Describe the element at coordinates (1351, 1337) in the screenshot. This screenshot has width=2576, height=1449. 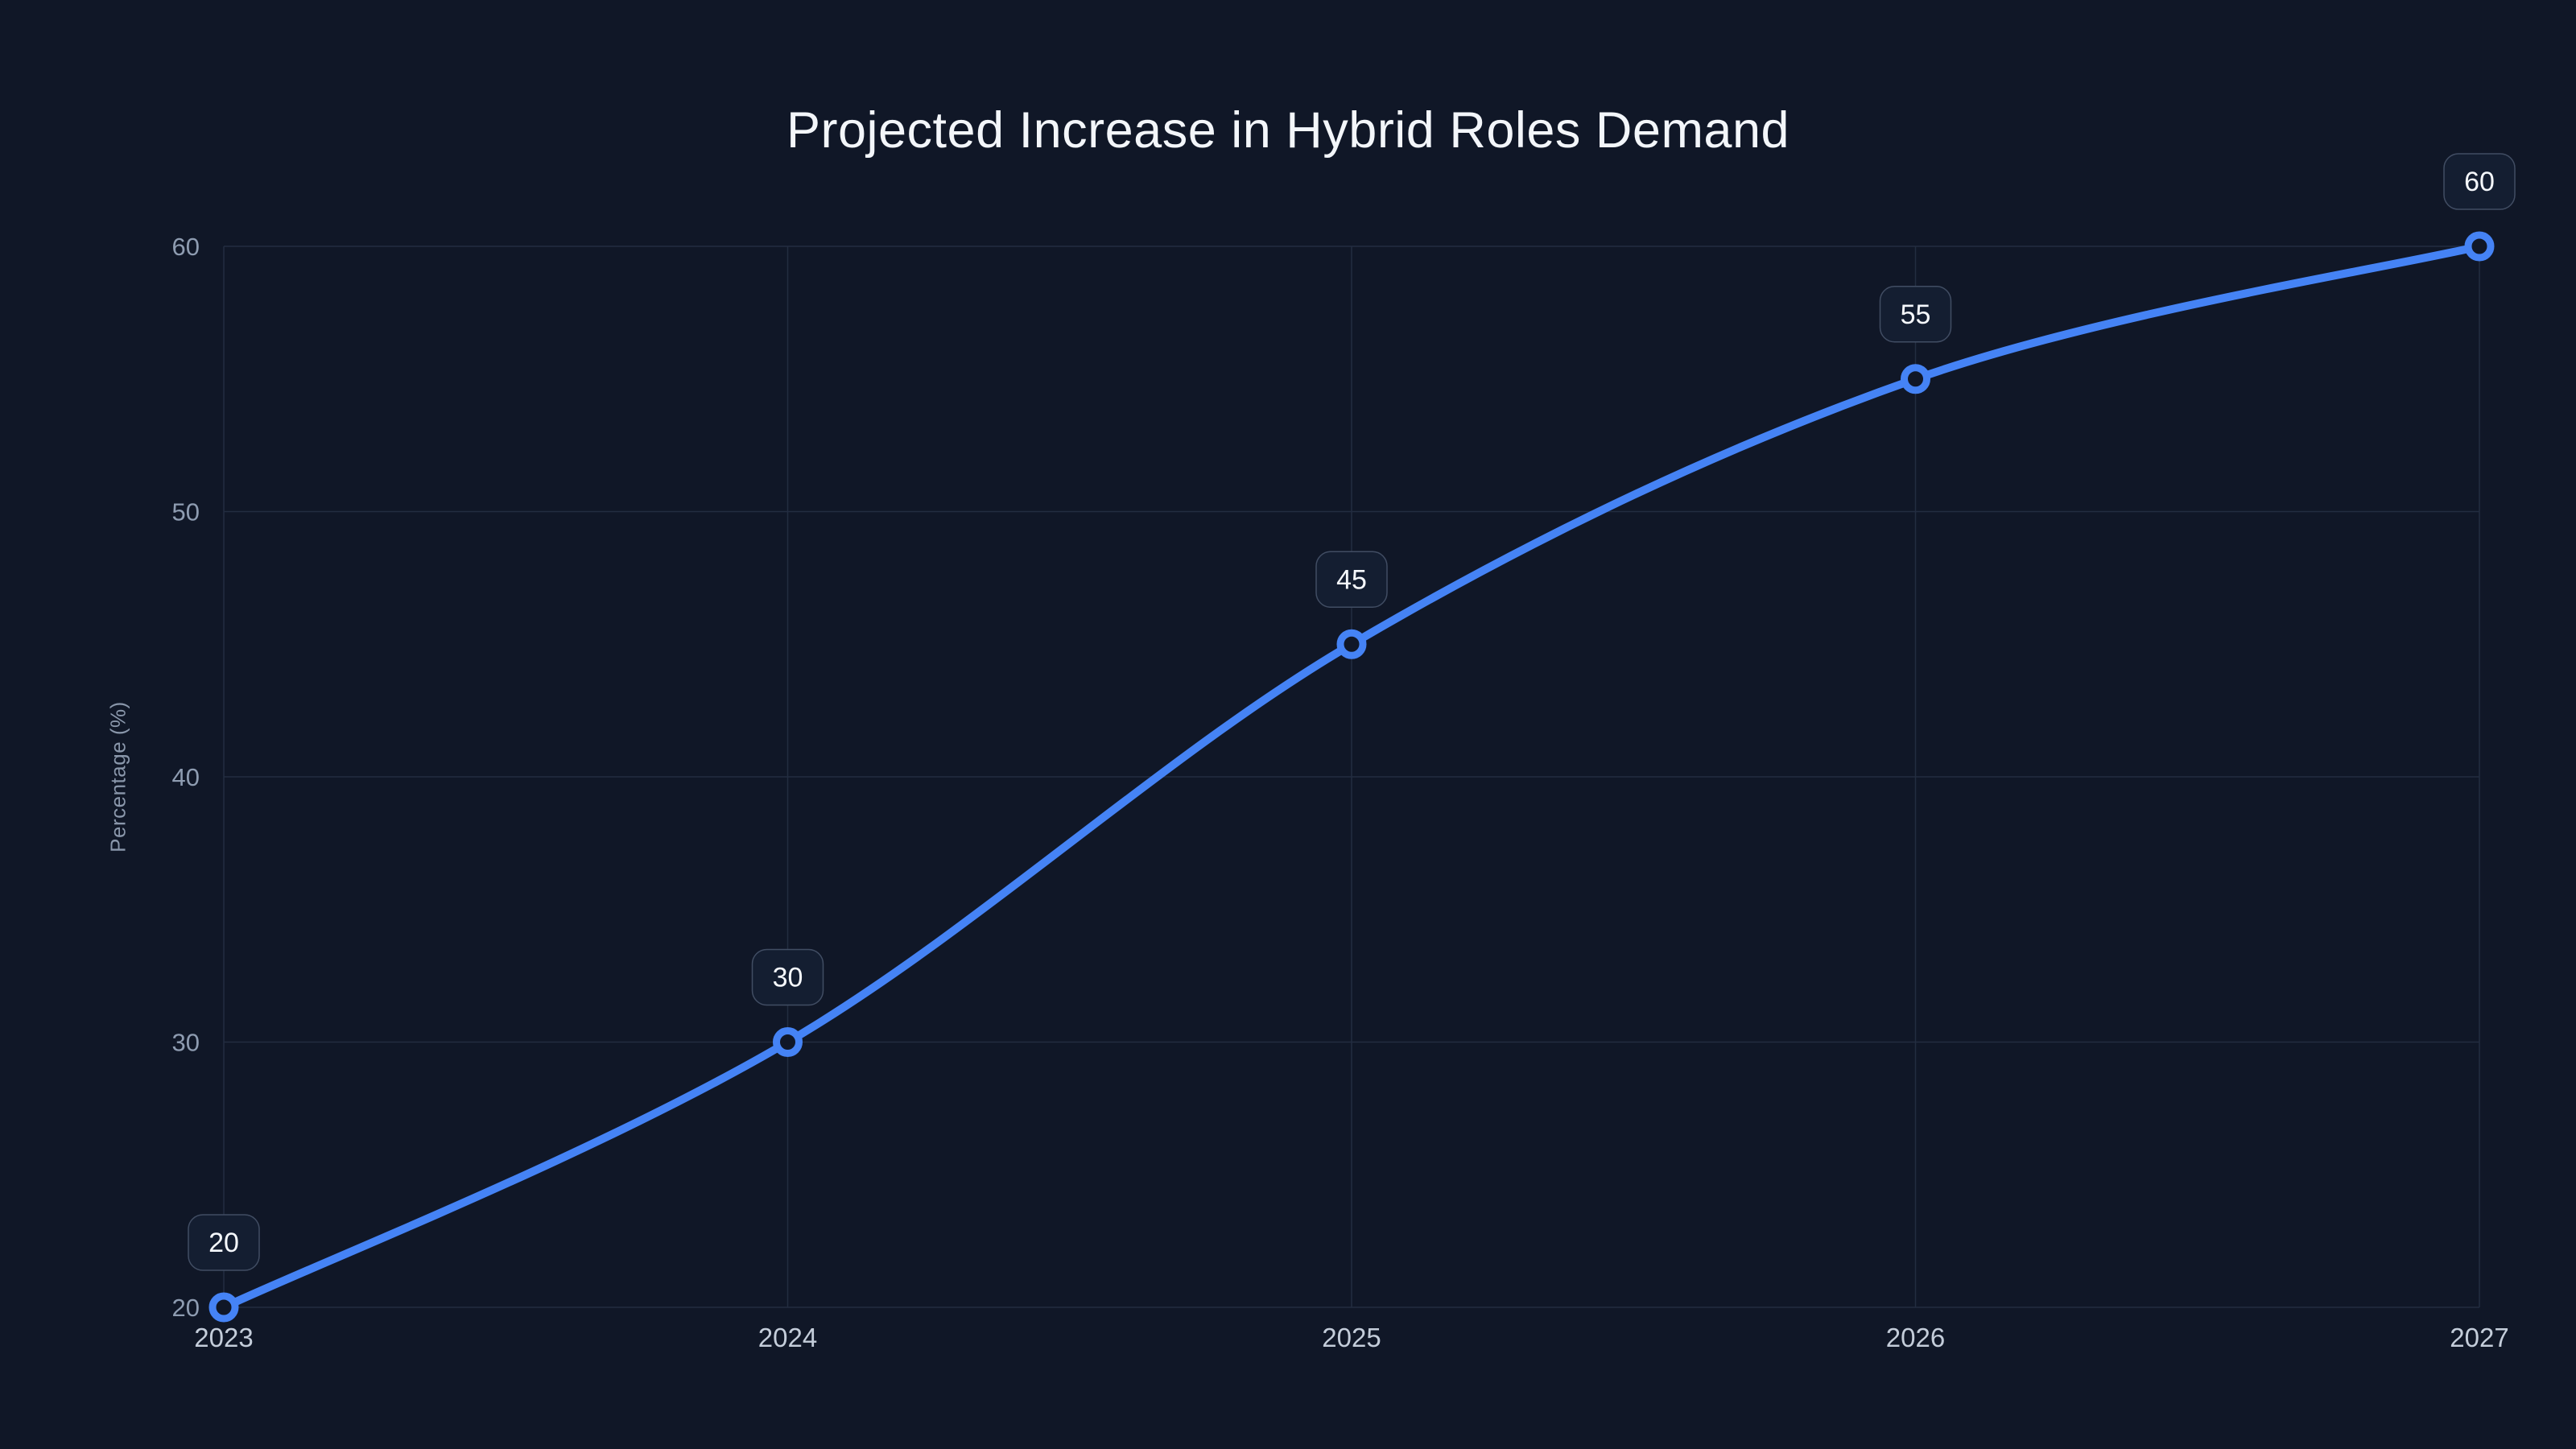
I see `x-tick-label: 2025` at that location.